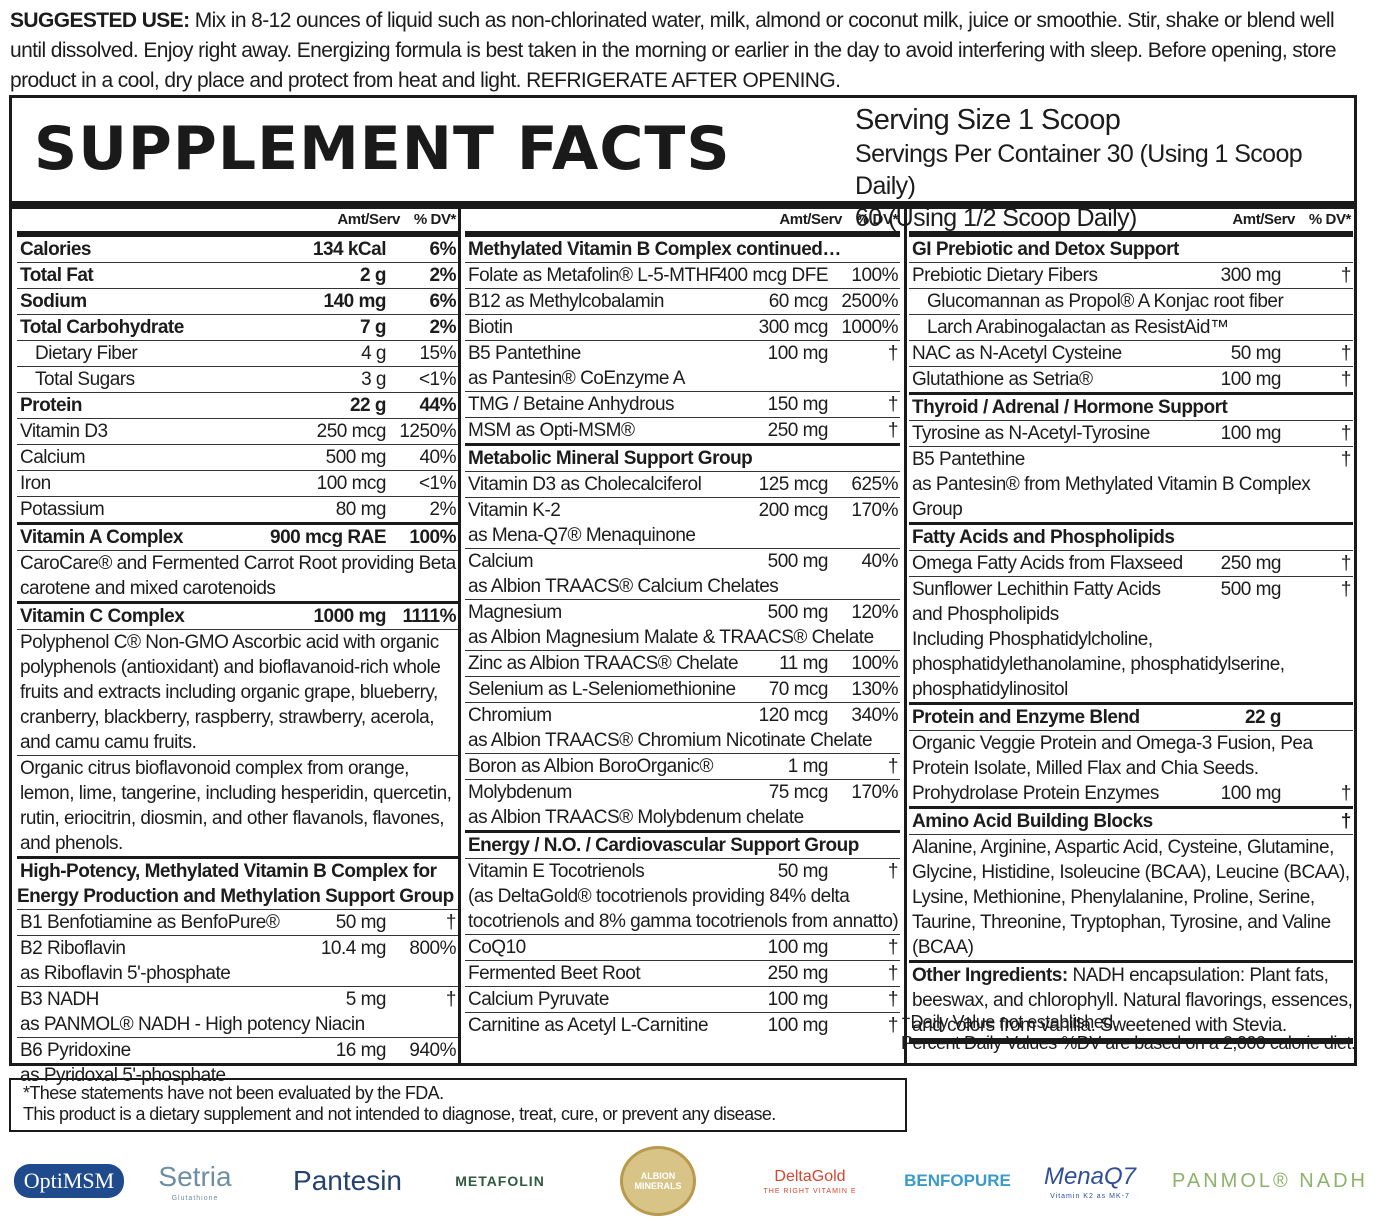  What do you see at coordinates (237, 380) in the screenshot?
I see `nutrient-row: Total Sugars 3 g <1%` at bounding box center [237, 380].